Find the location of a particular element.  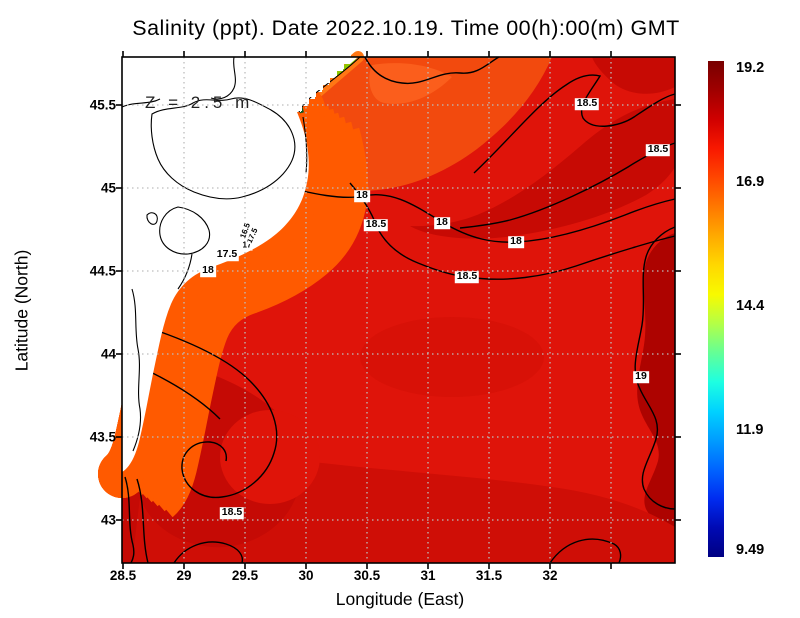

x-tick-label: 30.5 is located at coordinates (367, 575).